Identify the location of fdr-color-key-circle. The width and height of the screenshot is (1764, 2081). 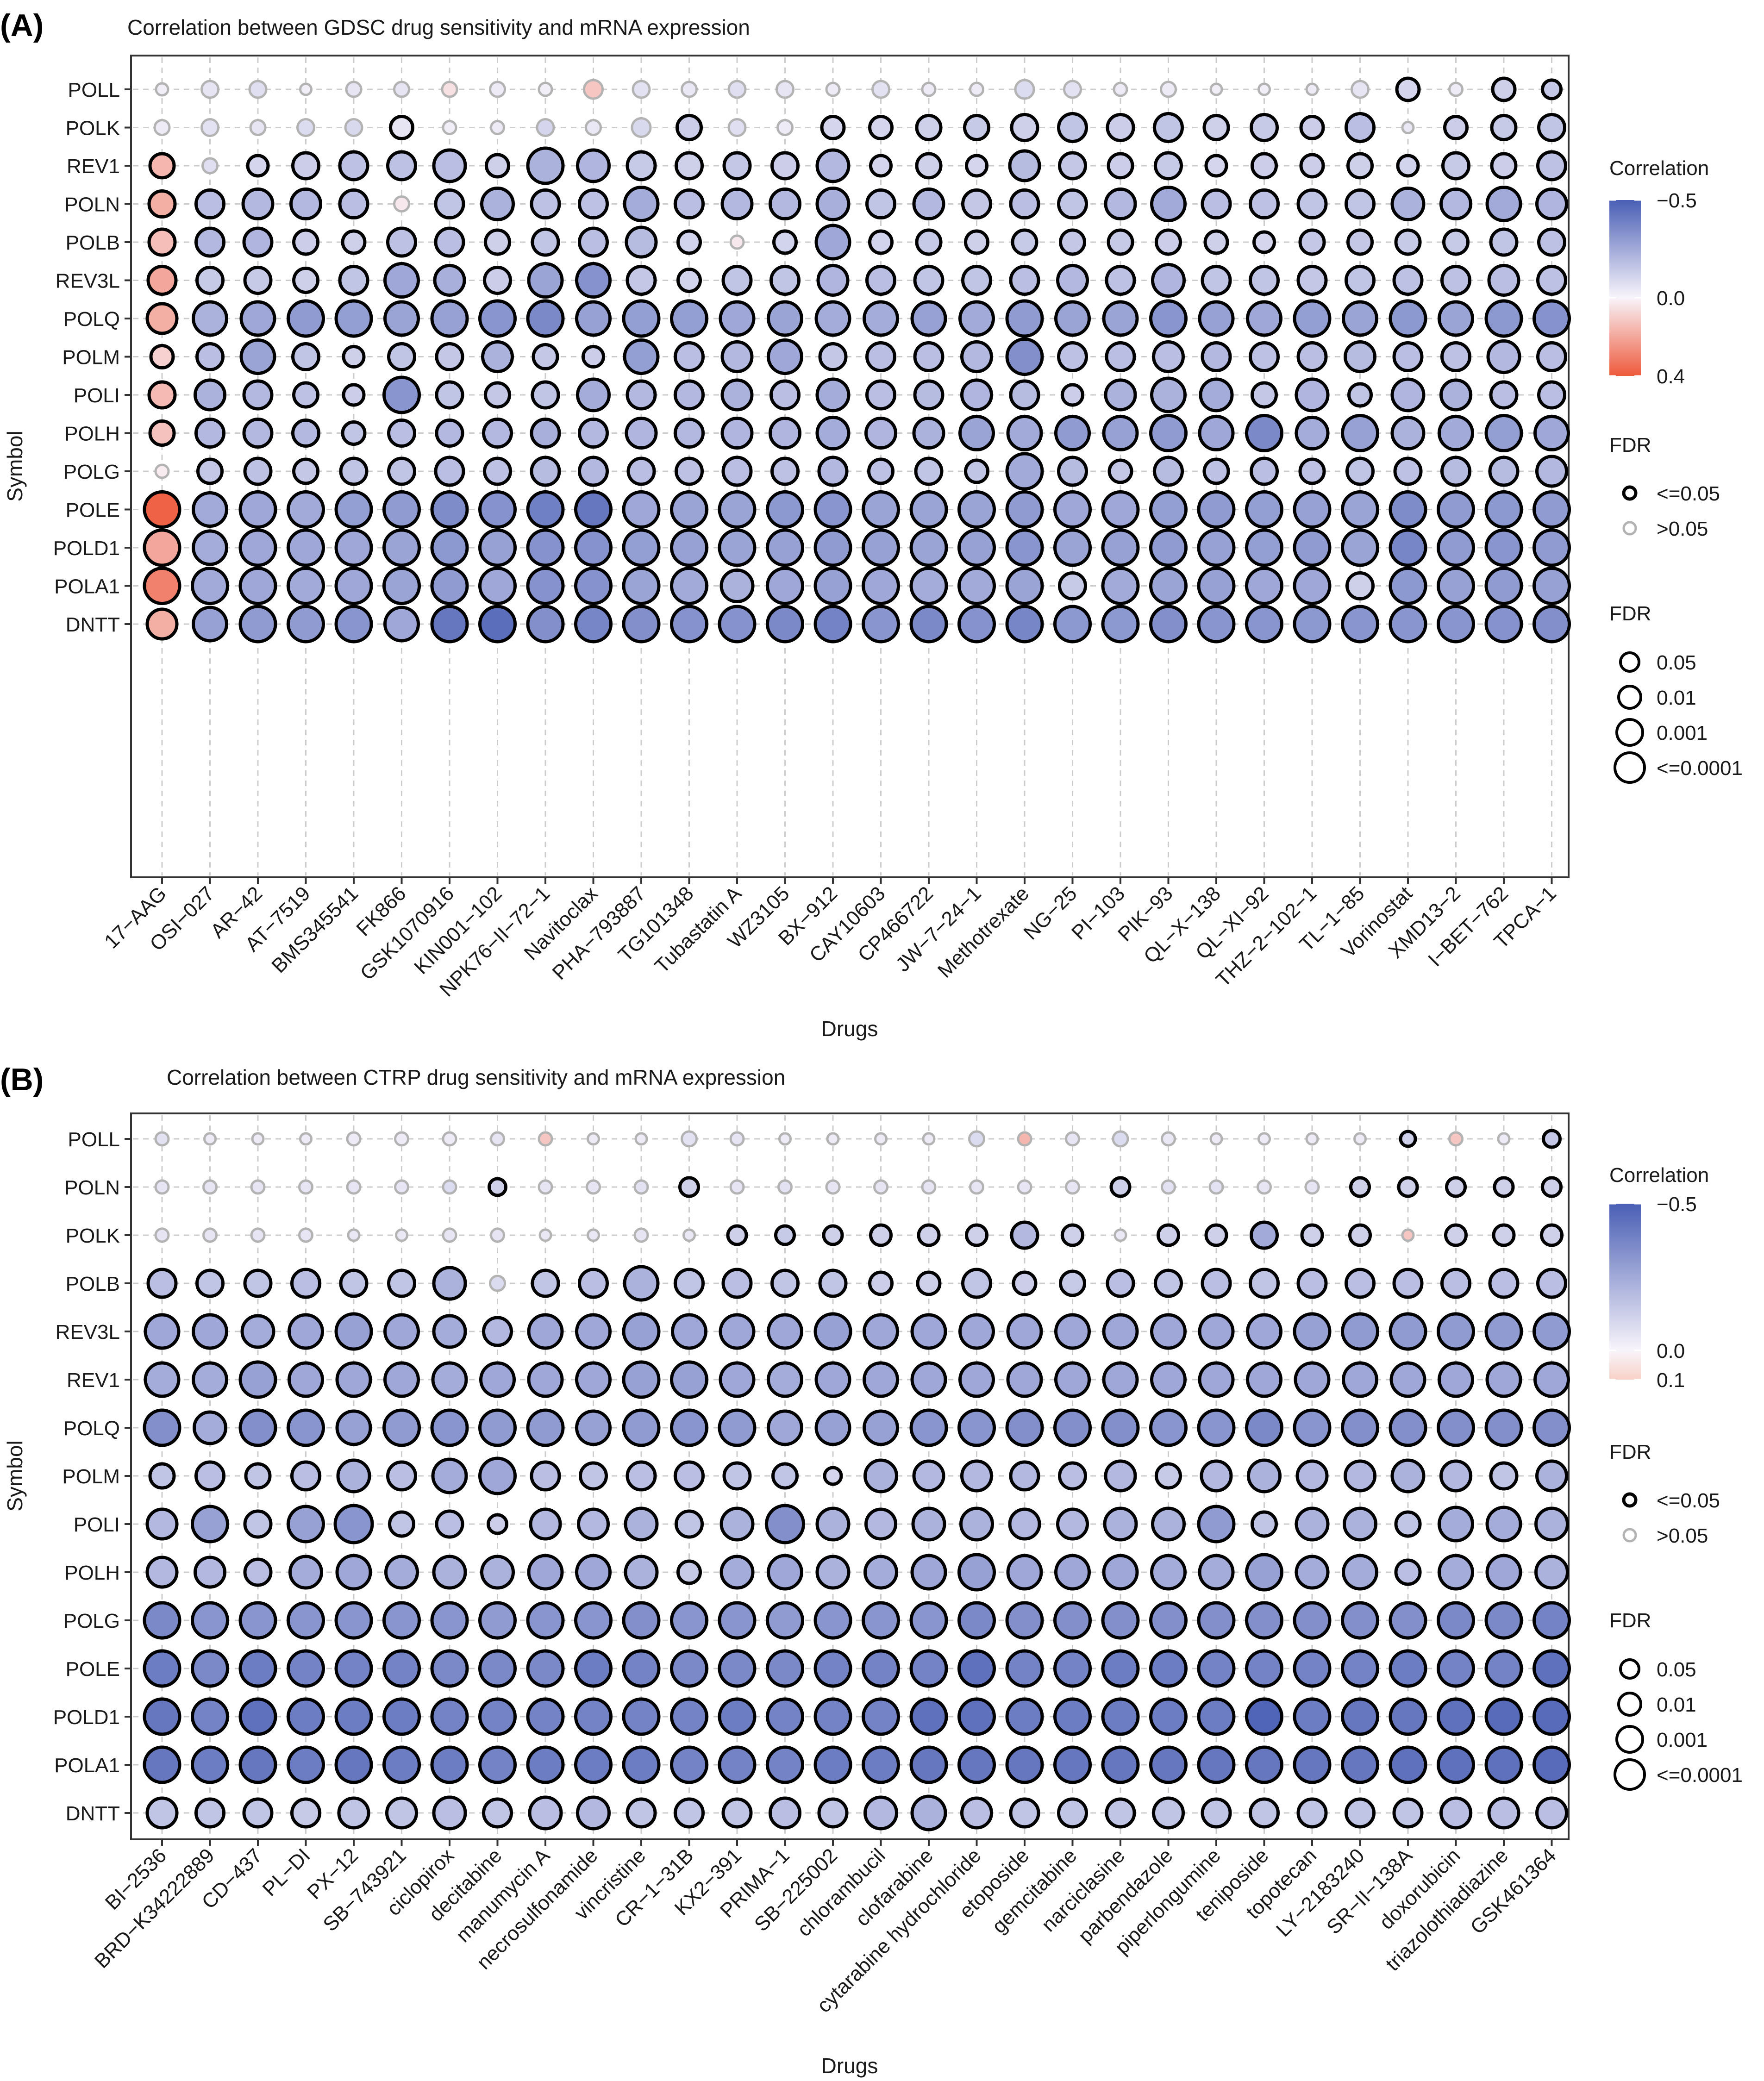
(1630, 1535).